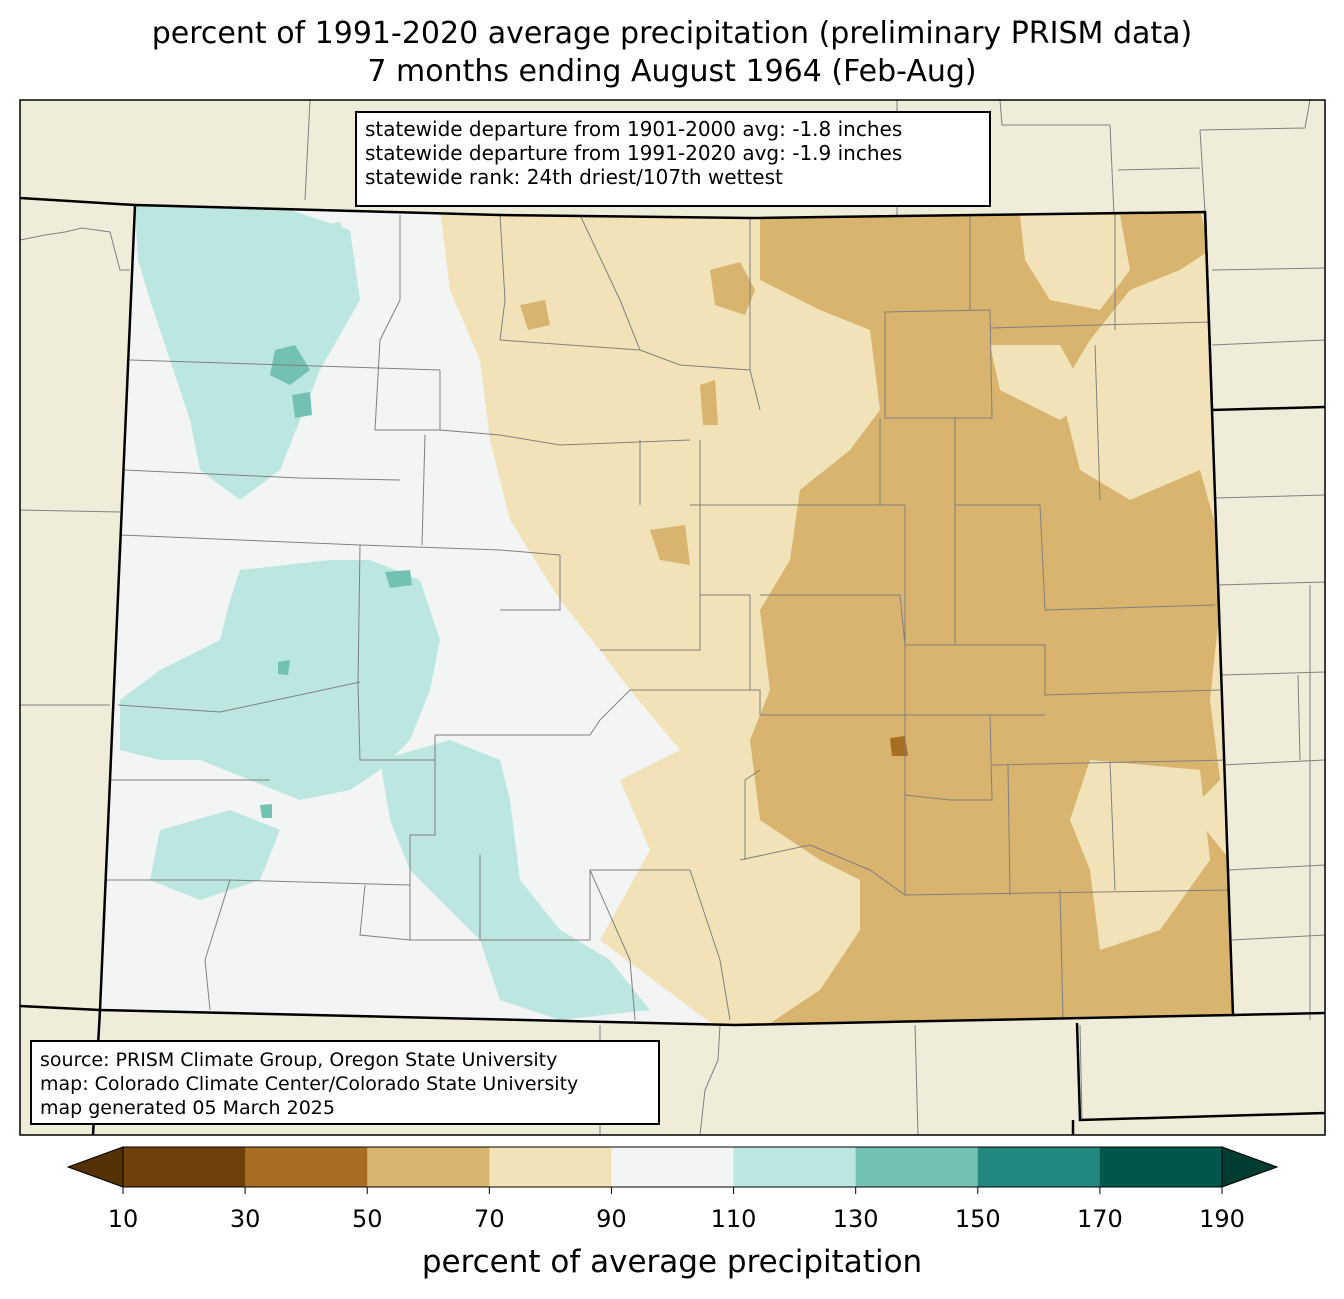 The width and height of the screenshot is (1344, 1299). What do you see at coordinates (672, 1262) in the screenshot?
I see `colorbar-label: percent of average precipitation` at bounding box center [672, 1262].